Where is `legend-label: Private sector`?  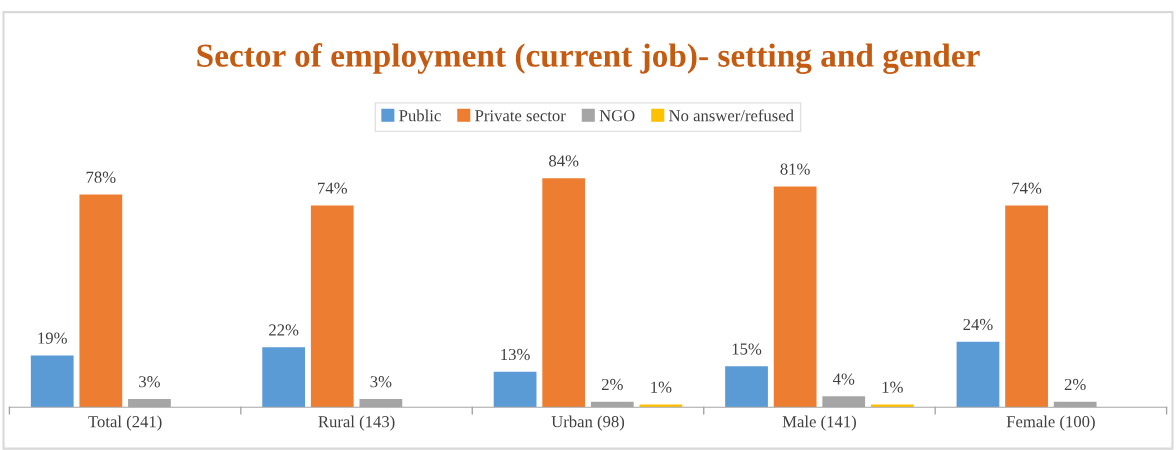 legend-label: Private sector is located at coordinates (520, 116).